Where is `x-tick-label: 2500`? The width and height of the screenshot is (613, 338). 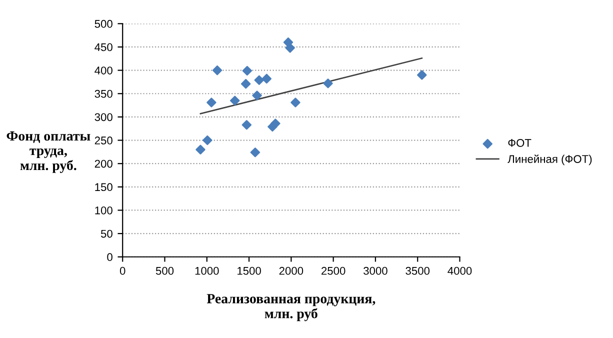
x-tick-label: 2500 is located at coordinates (334, 270).